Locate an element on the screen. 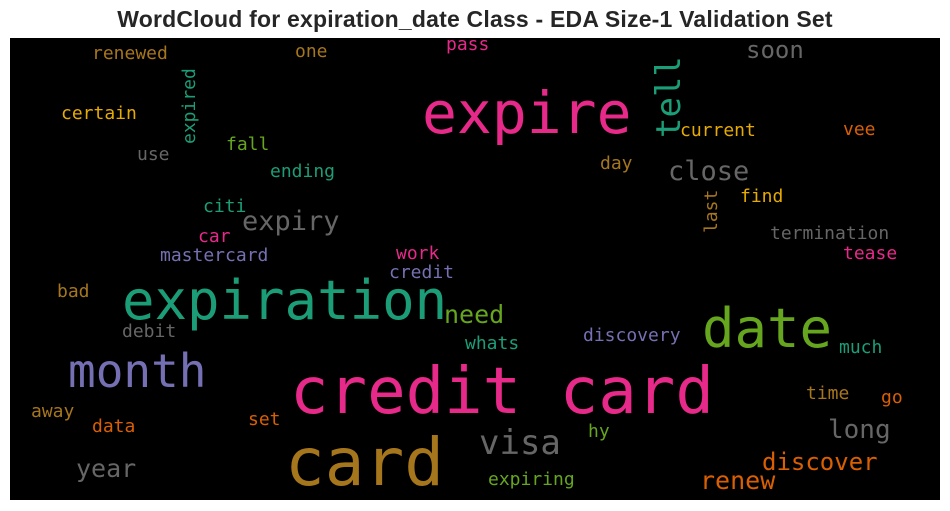 This screenshot has height=511, width=950. word-data: data is located at coordinates (114, 426).